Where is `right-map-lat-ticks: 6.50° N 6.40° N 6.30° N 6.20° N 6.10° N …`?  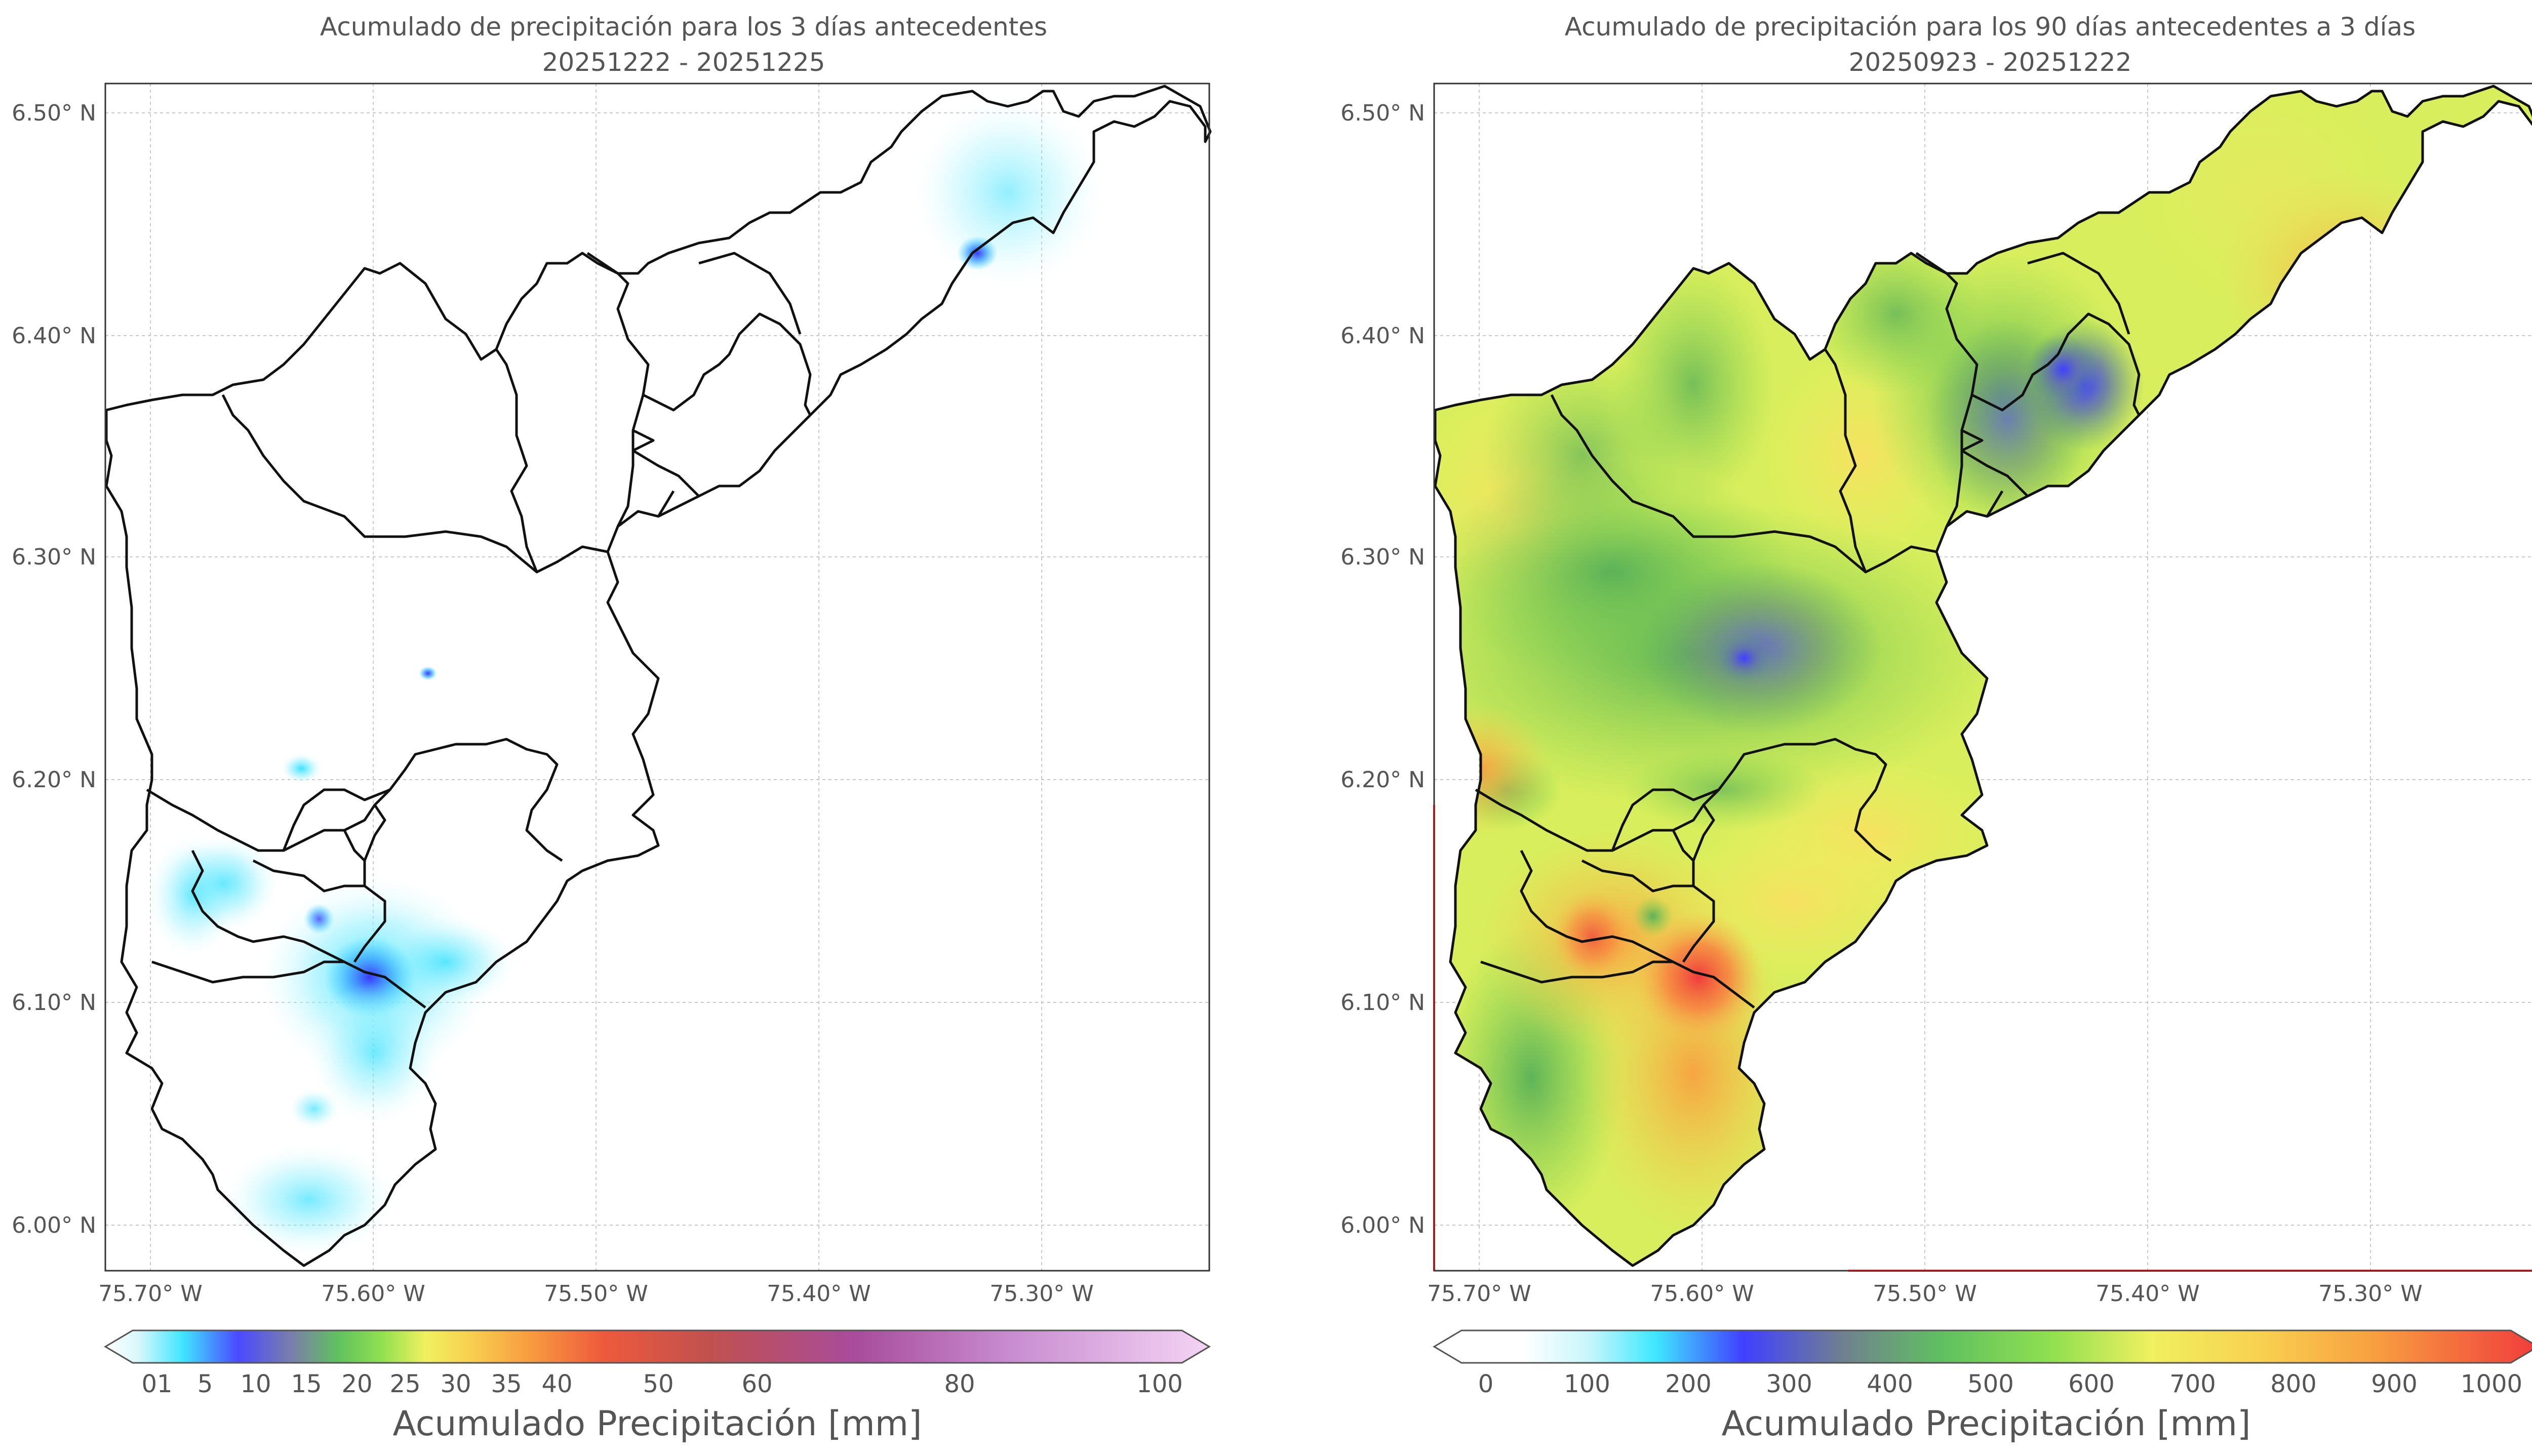
right-map-lat-ticks: 6.50° N 6.40° N 6.30° N 6.20° N 6.10° N … is located at coordinates (1382, 669).